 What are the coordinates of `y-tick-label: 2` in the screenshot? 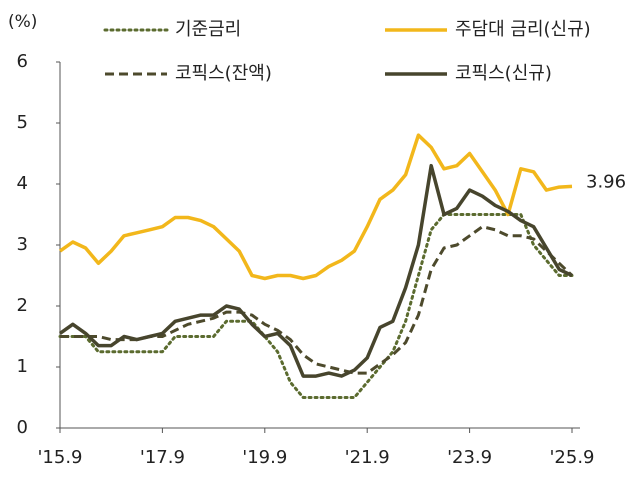 It's located at (22, 305).